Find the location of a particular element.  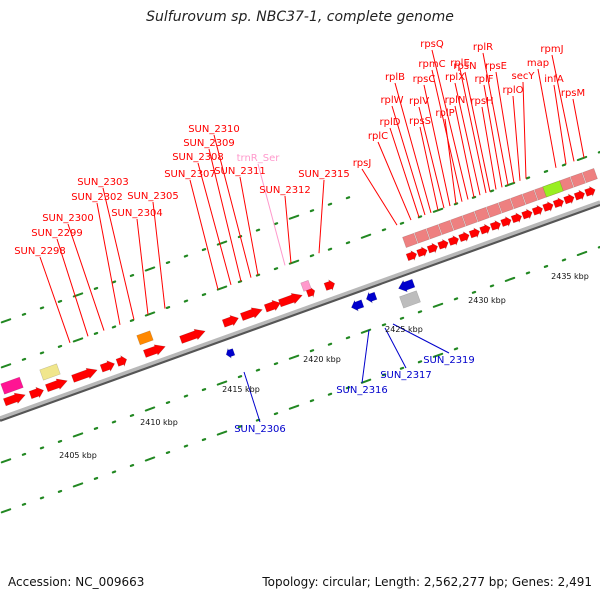

gene-label-rpln: rplN is located at coordinates (455, 100).